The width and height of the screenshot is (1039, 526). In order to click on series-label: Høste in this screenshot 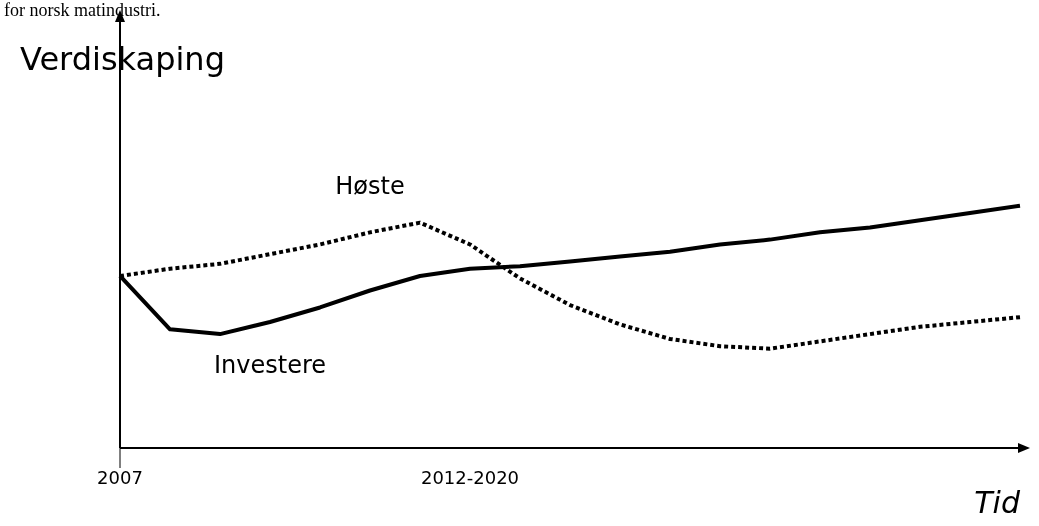, I will do `click(370, 185)`.